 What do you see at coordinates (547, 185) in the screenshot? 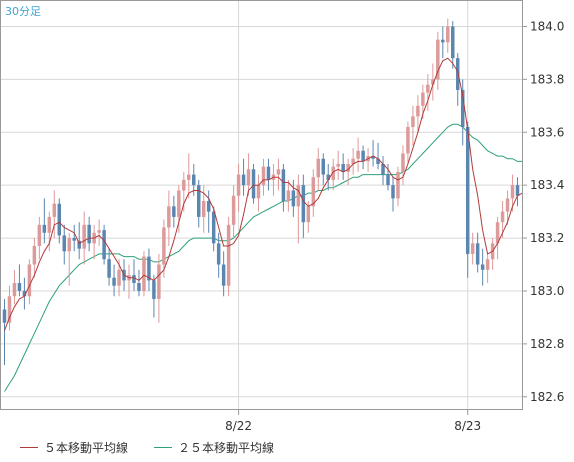
I see `y-tick-label: 183.4` at bounding box center [547, 185].